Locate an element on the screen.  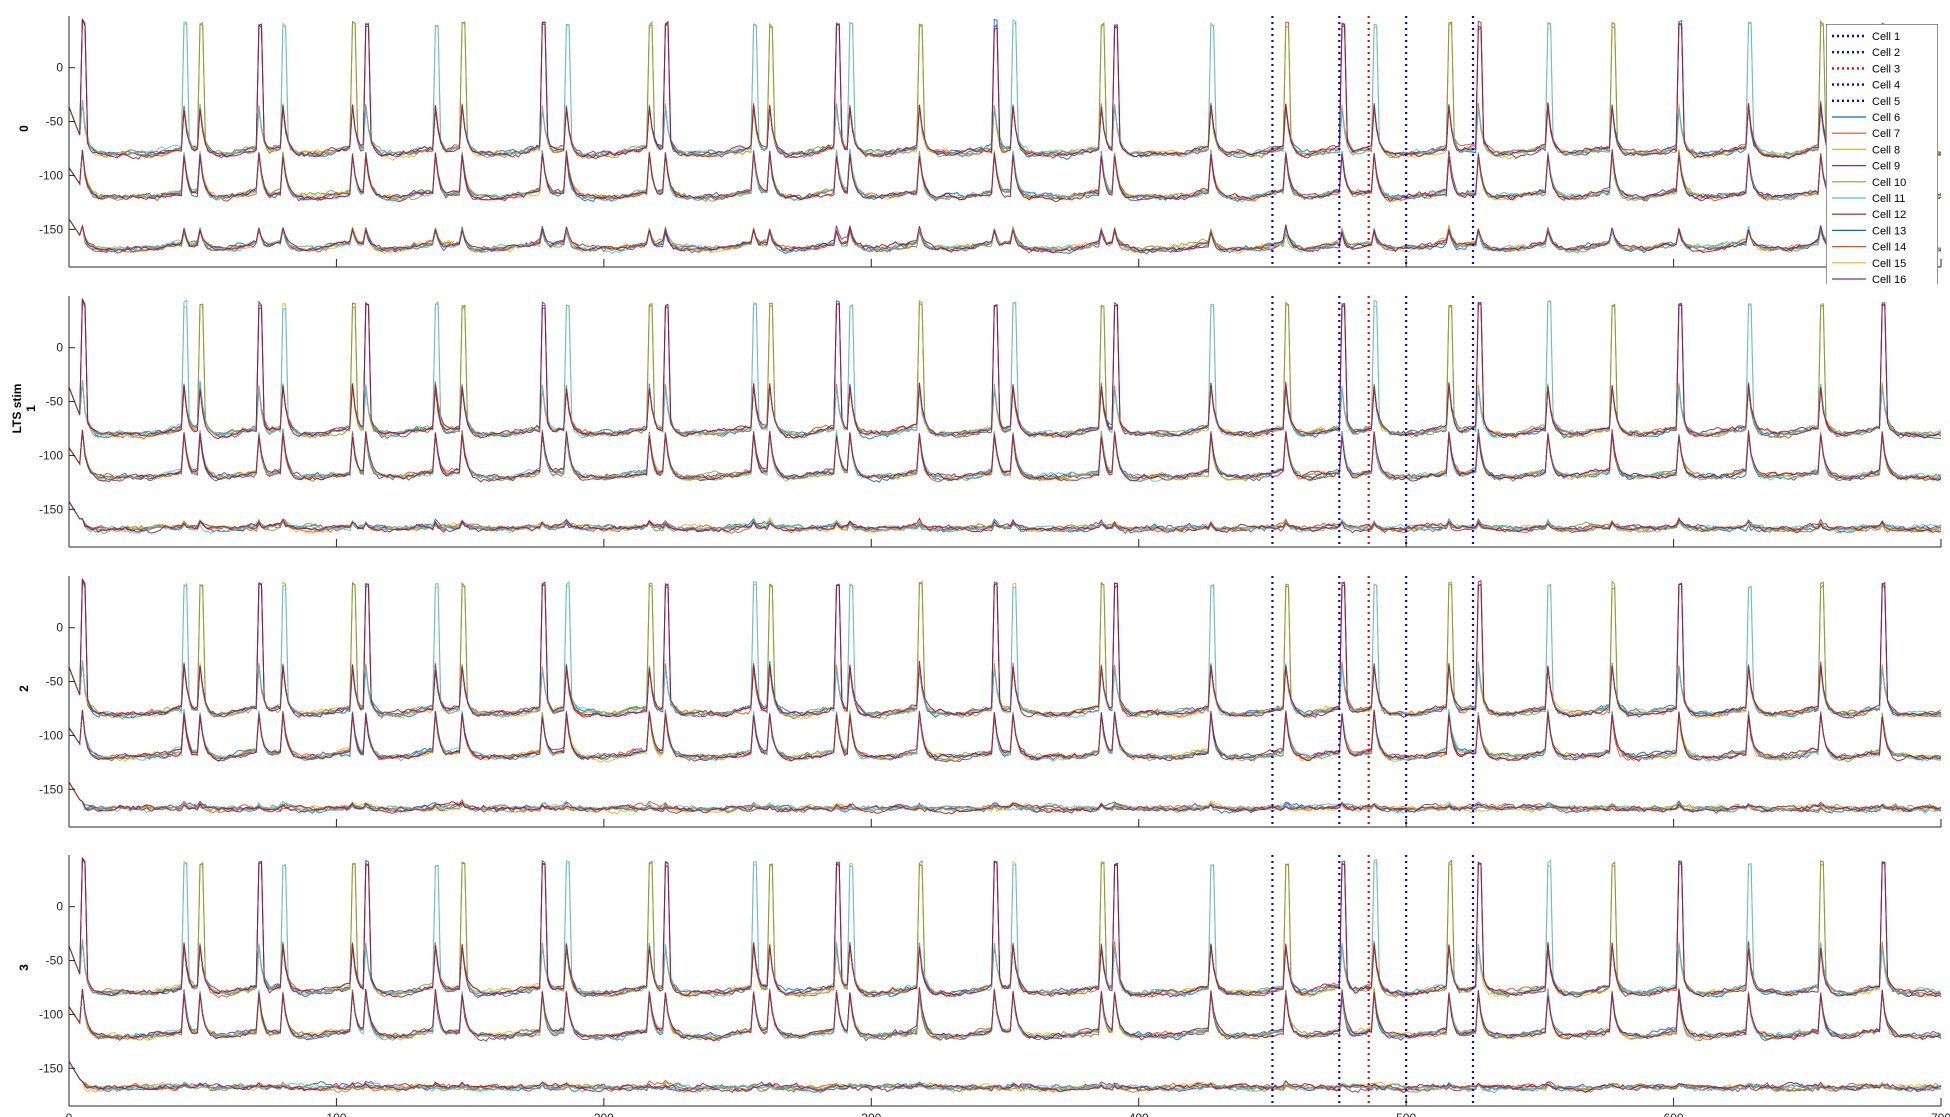
legend-entry: Cell 2 is located at coordinates (1886, 53).